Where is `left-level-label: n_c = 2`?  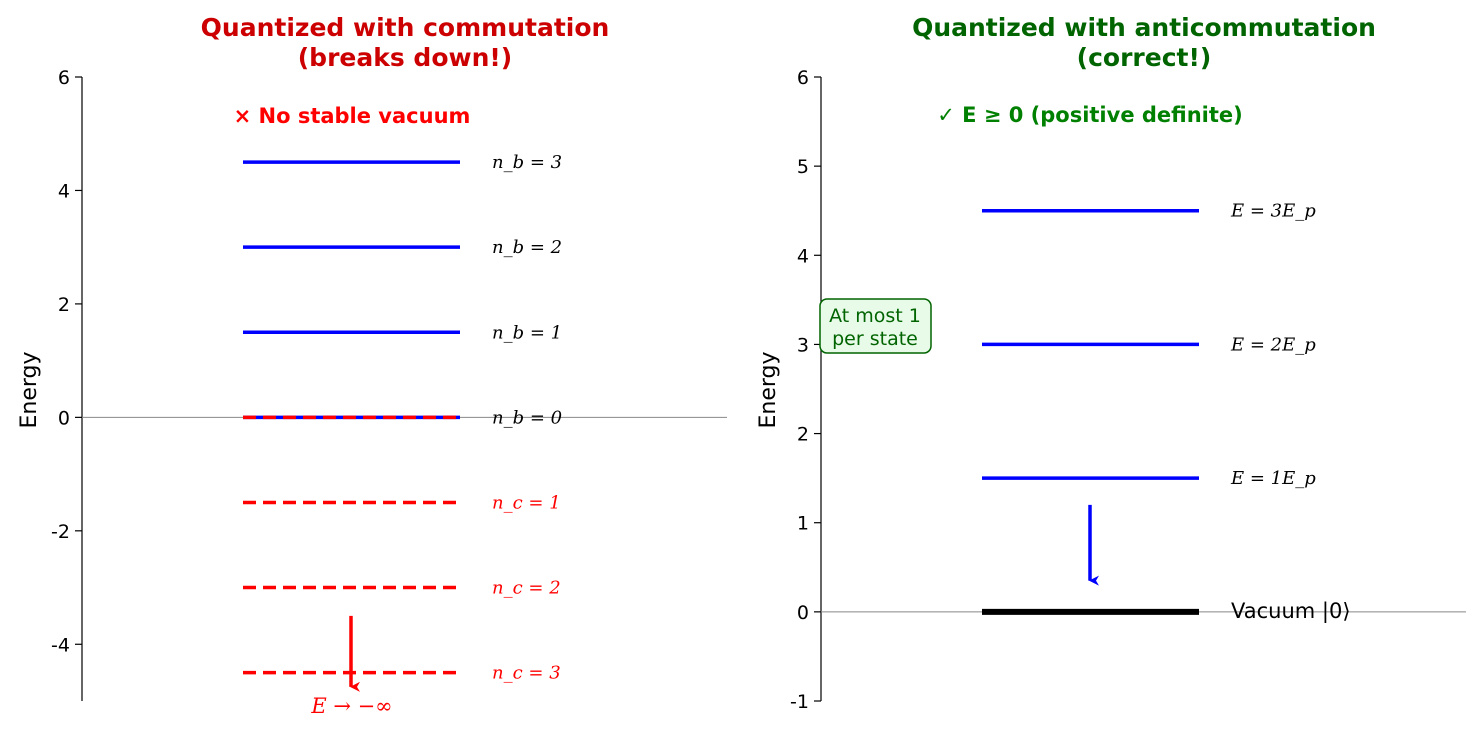 left-level-label: n_c = 2 is located at coordinates (526, 588).